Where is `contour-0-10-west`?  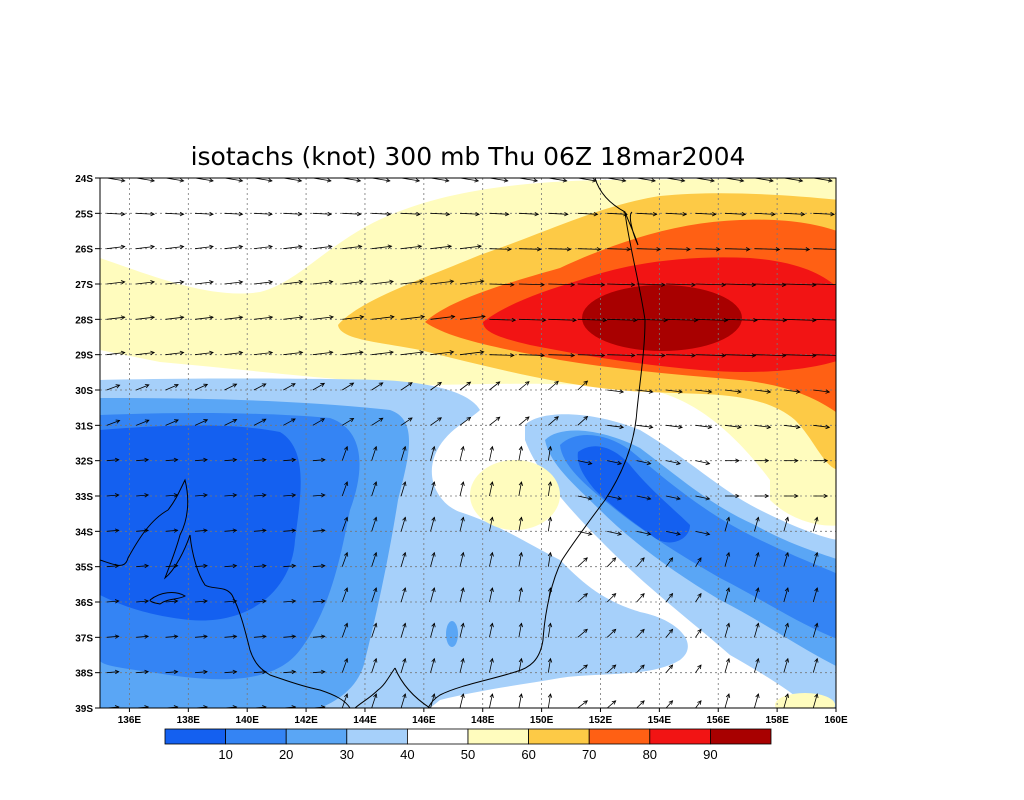 contour-0-10-west is located at coordinates (200, 523).